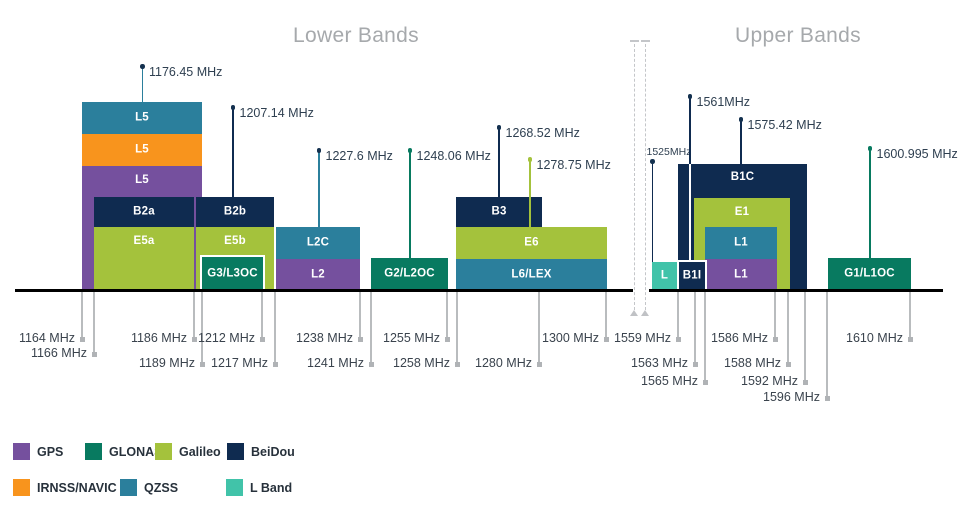 This screenshot has height=505, width=972. I want to click on band-label-e1: E1, so click(742, 212).